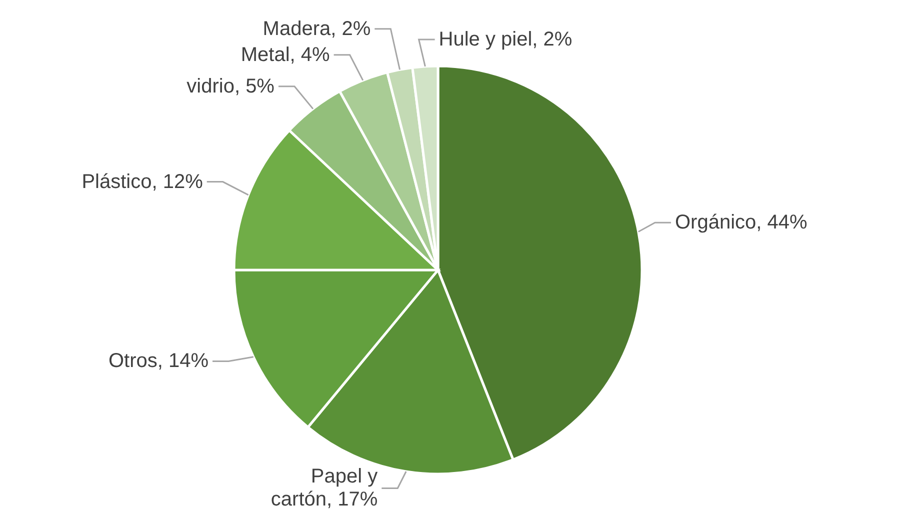 The image size is (900, 528). I want to click on slice-label: Metal, 4%, so click(285, 55).